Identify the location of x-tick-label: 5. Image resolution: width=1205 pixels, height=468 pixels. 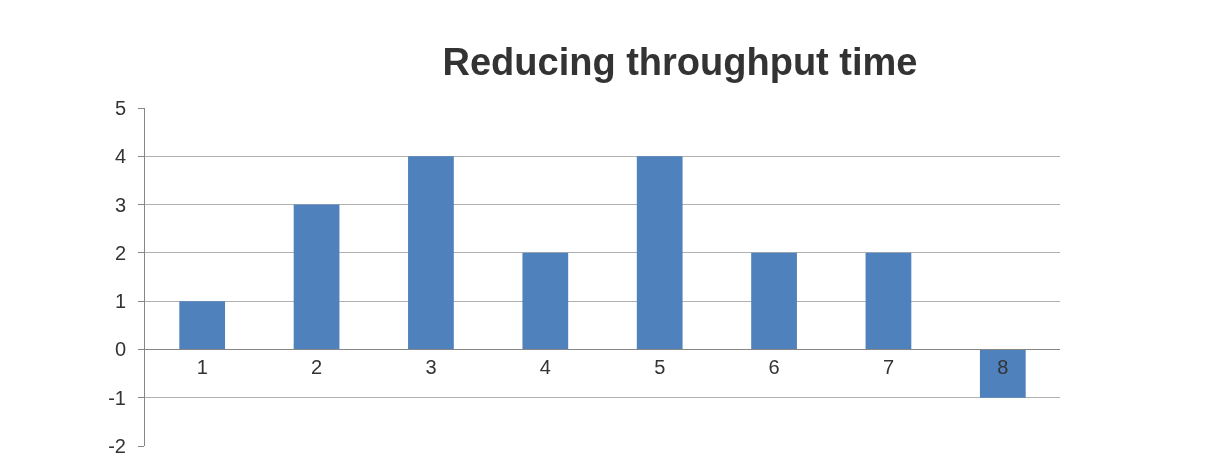
(660, 367).